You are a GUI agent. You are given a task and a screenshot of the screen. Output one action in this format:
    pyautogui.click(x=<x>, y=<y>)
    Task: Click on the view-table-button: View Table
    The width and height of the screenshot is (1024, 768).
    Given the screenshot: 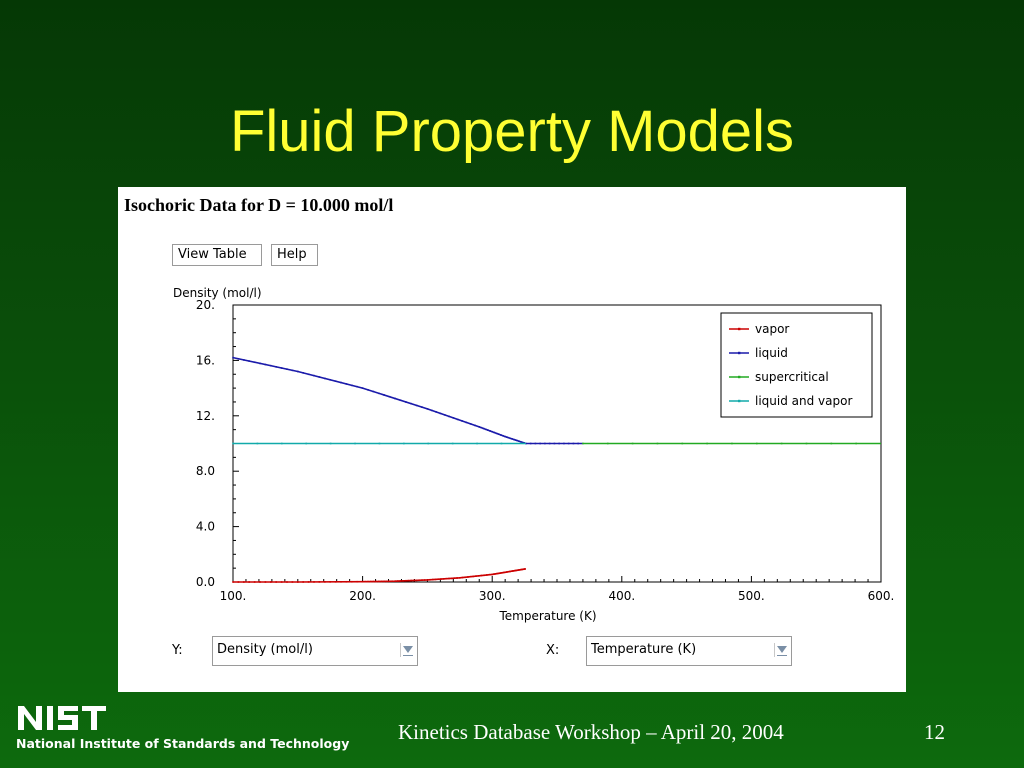 What is the action you would take?
    pyautogui.click(x=217, y=255)
    